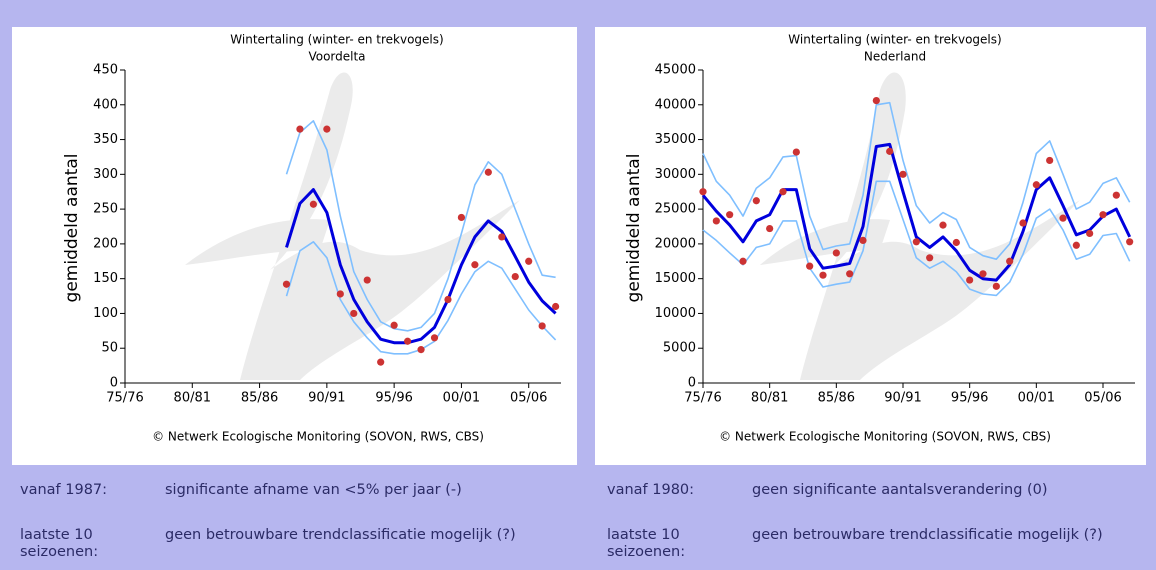 The height and width of the screenshot is (570, 1156). I want to click on chart-subtitle: Nederland, so click(895, 57).